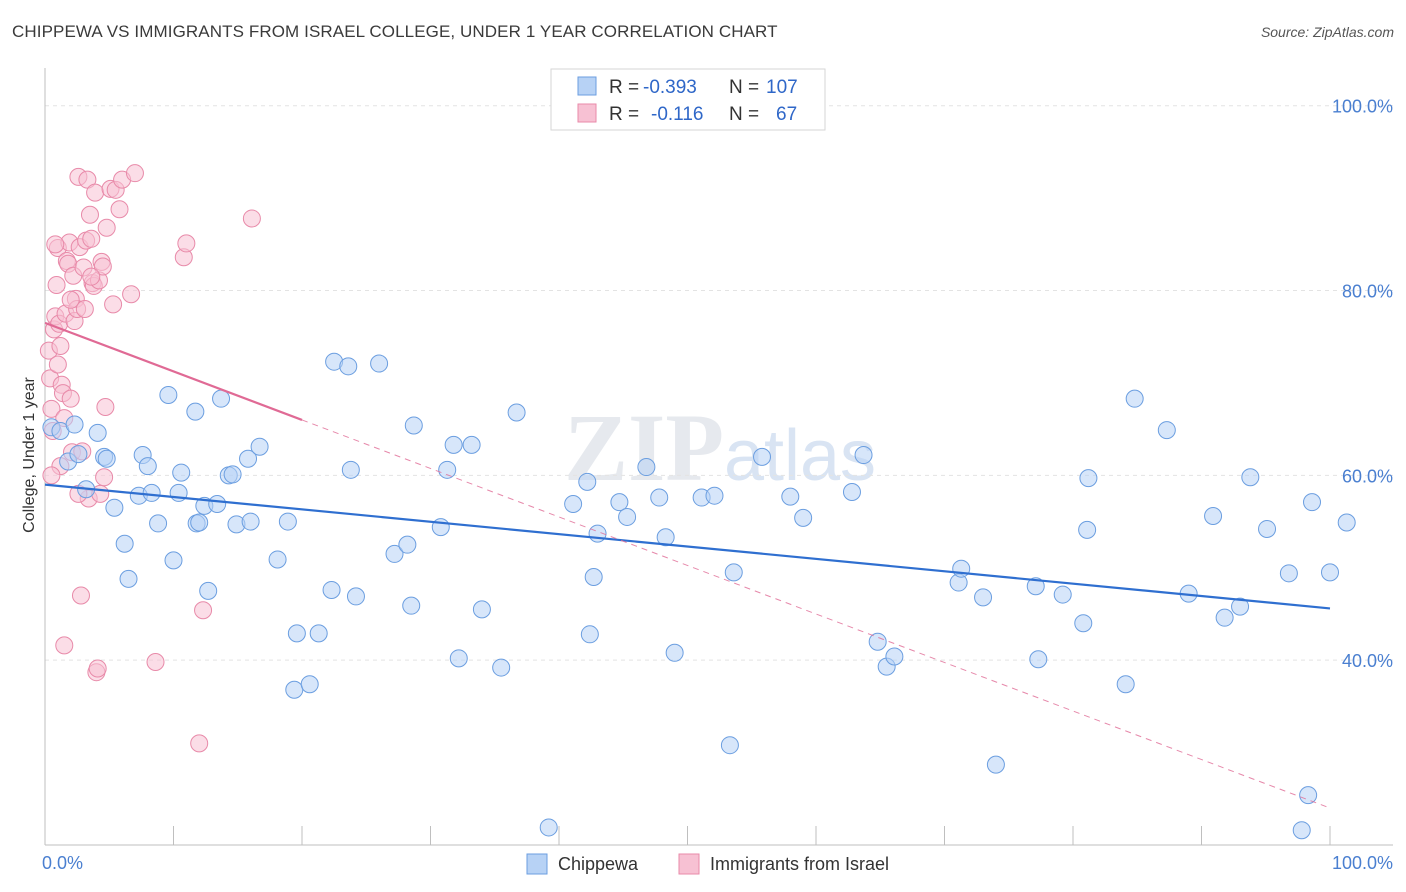 The image size is (1406, 892). What do you see at coordinates (62, 863) in the screenshot?
I see `x-tick-label-min: 0.0%` at bounding box center [62, 863].